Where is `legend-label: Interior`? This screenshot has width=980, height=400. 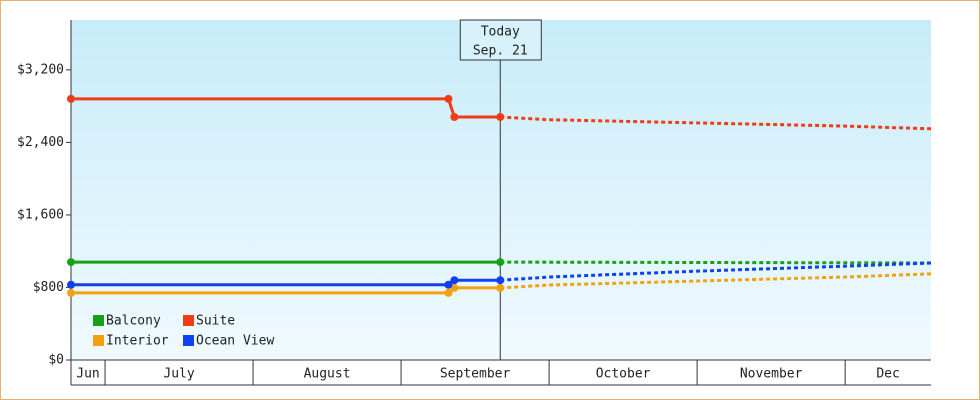 legend-label: Interior is located at coordinates (137, 341).